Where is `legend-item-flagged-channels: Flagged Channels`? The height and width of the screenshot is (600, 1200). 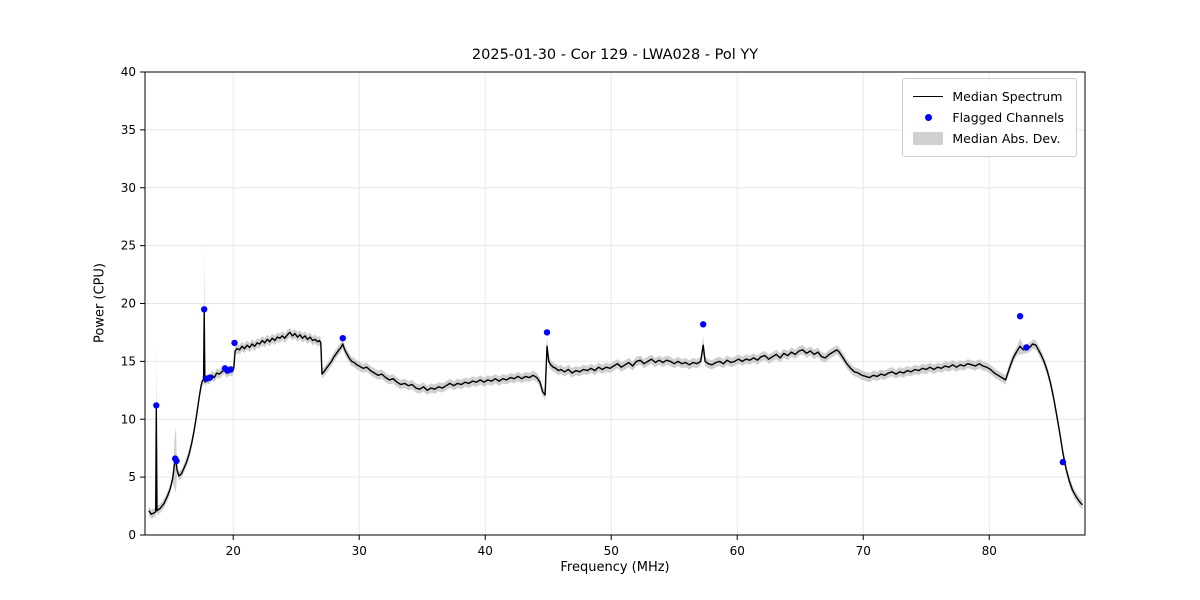
legend-item-flagged-channels: Flagged Channels is located at coordinates (988, 117).